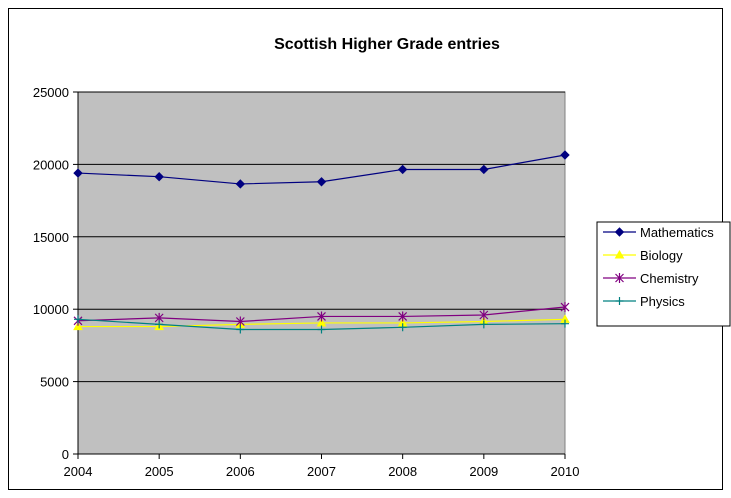 The image size is (731, 498). Describe the element at coordinates (565, 471) in the screenshot. I see `x-tick-label: 2010` at that location.